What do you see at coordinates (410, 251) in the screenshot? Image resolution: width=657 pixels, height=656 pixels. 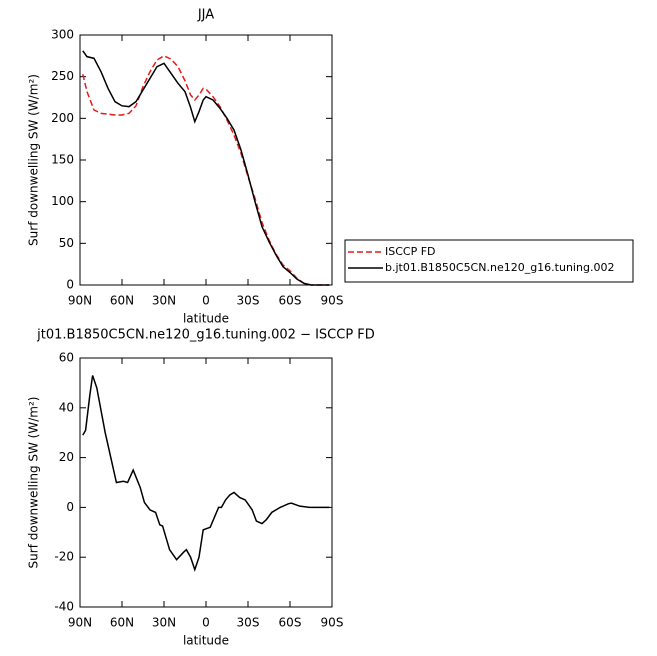 I see `legend-label: ISCCP FD` at bounding box center [410, 251].